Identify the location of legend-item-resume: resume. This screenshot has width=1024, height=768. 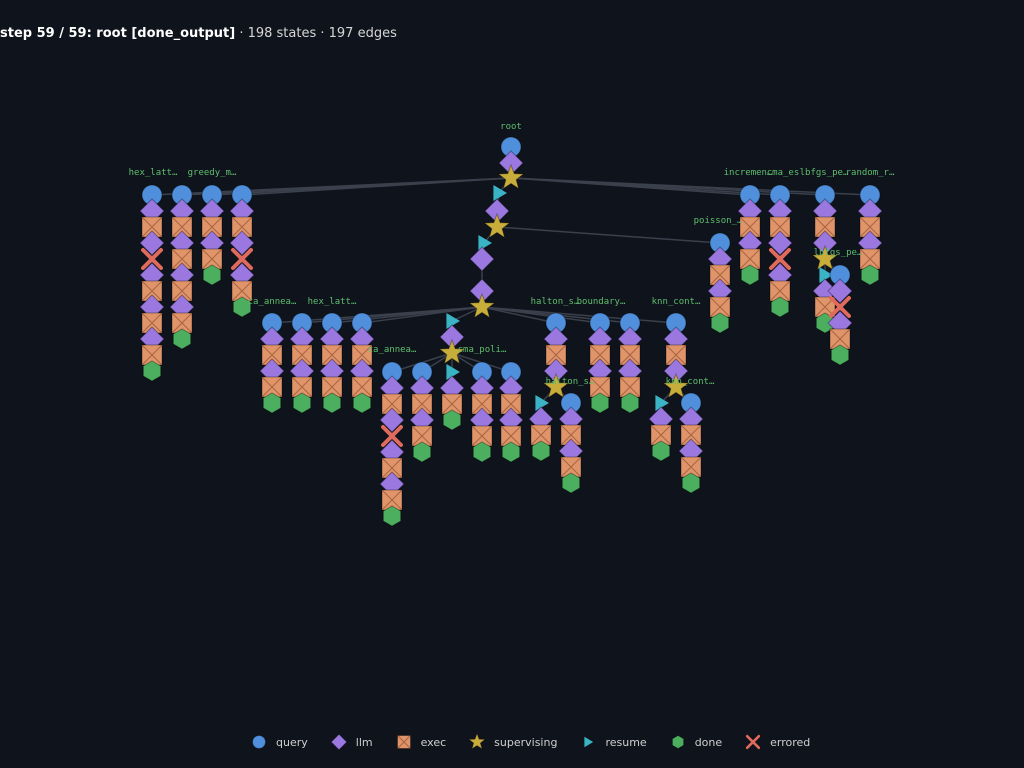
(613, 742).